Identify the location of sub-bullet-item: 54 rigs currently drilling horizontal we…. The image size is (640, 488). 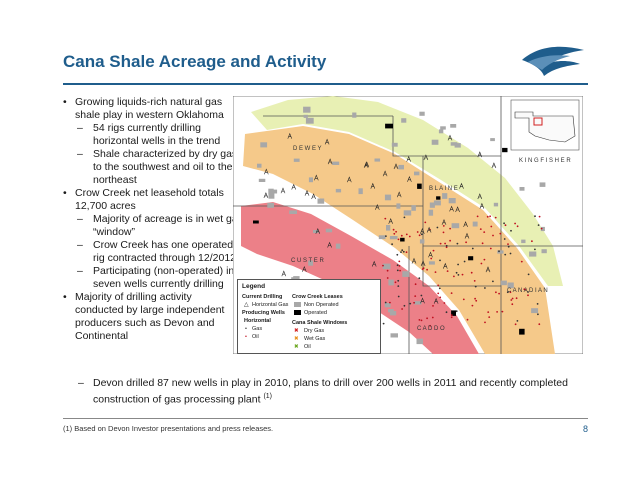
(153, 135).